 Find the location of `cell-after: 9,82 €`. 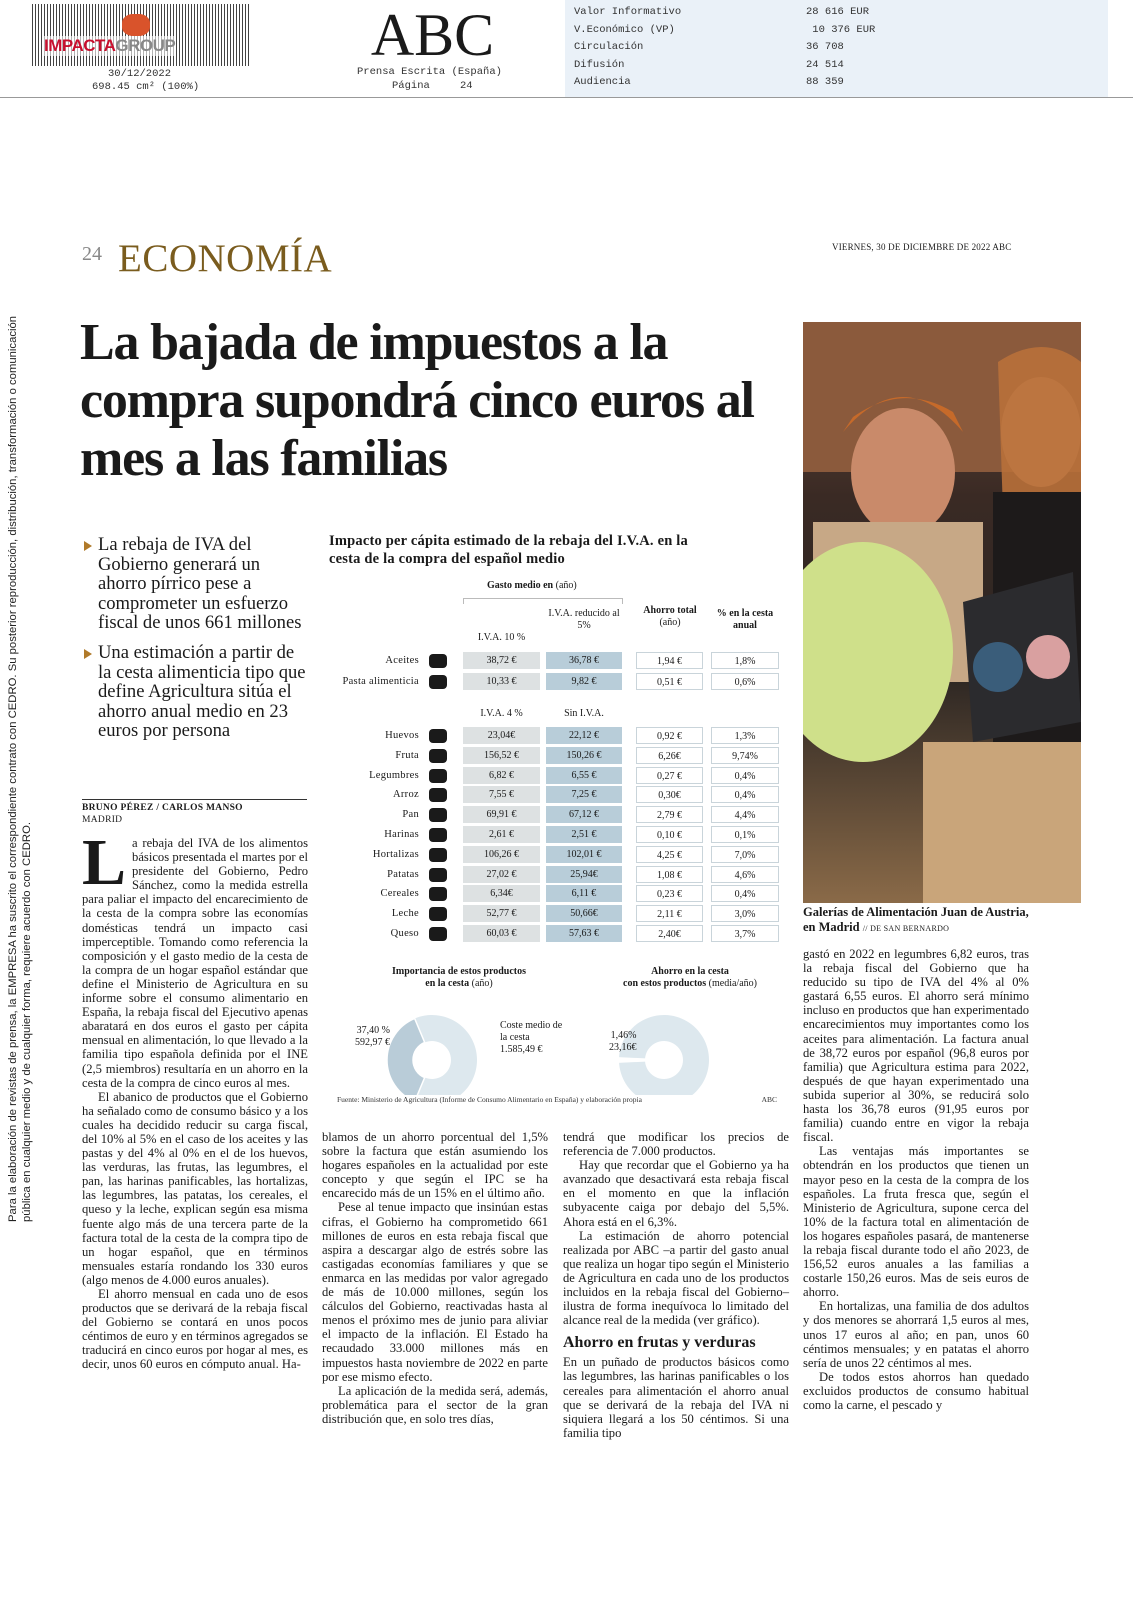

cell-after: 9,82 € is located at coordinates (584, 681).